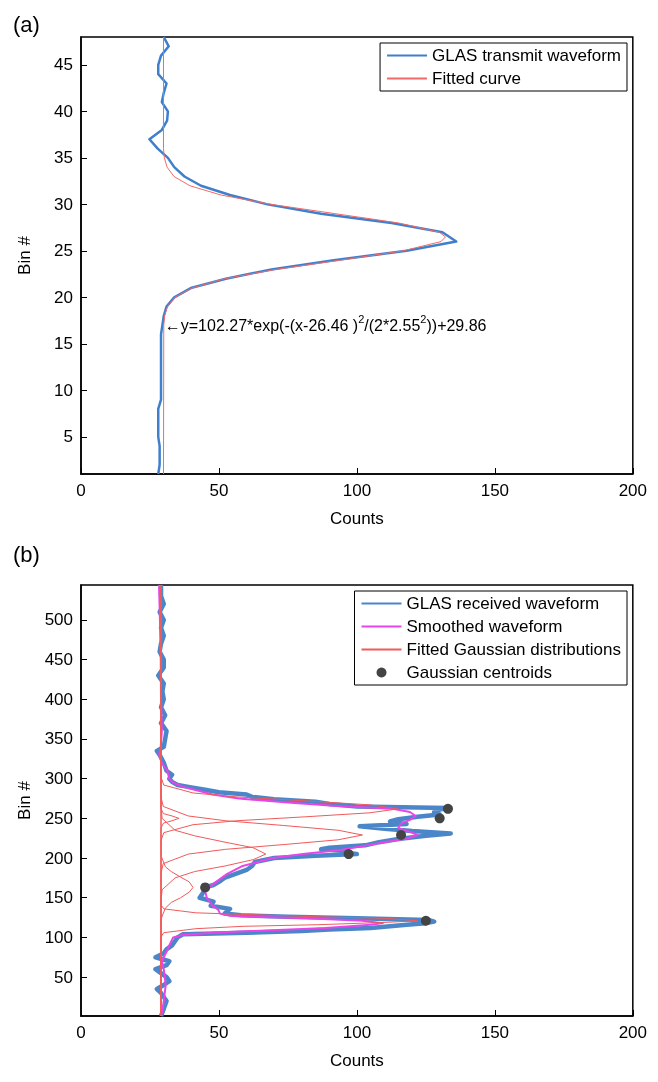 The height and width of the screenshot is (1082, 658). I want to click on legend-label: Fitted Gaussian distributions, so click(514, 649).